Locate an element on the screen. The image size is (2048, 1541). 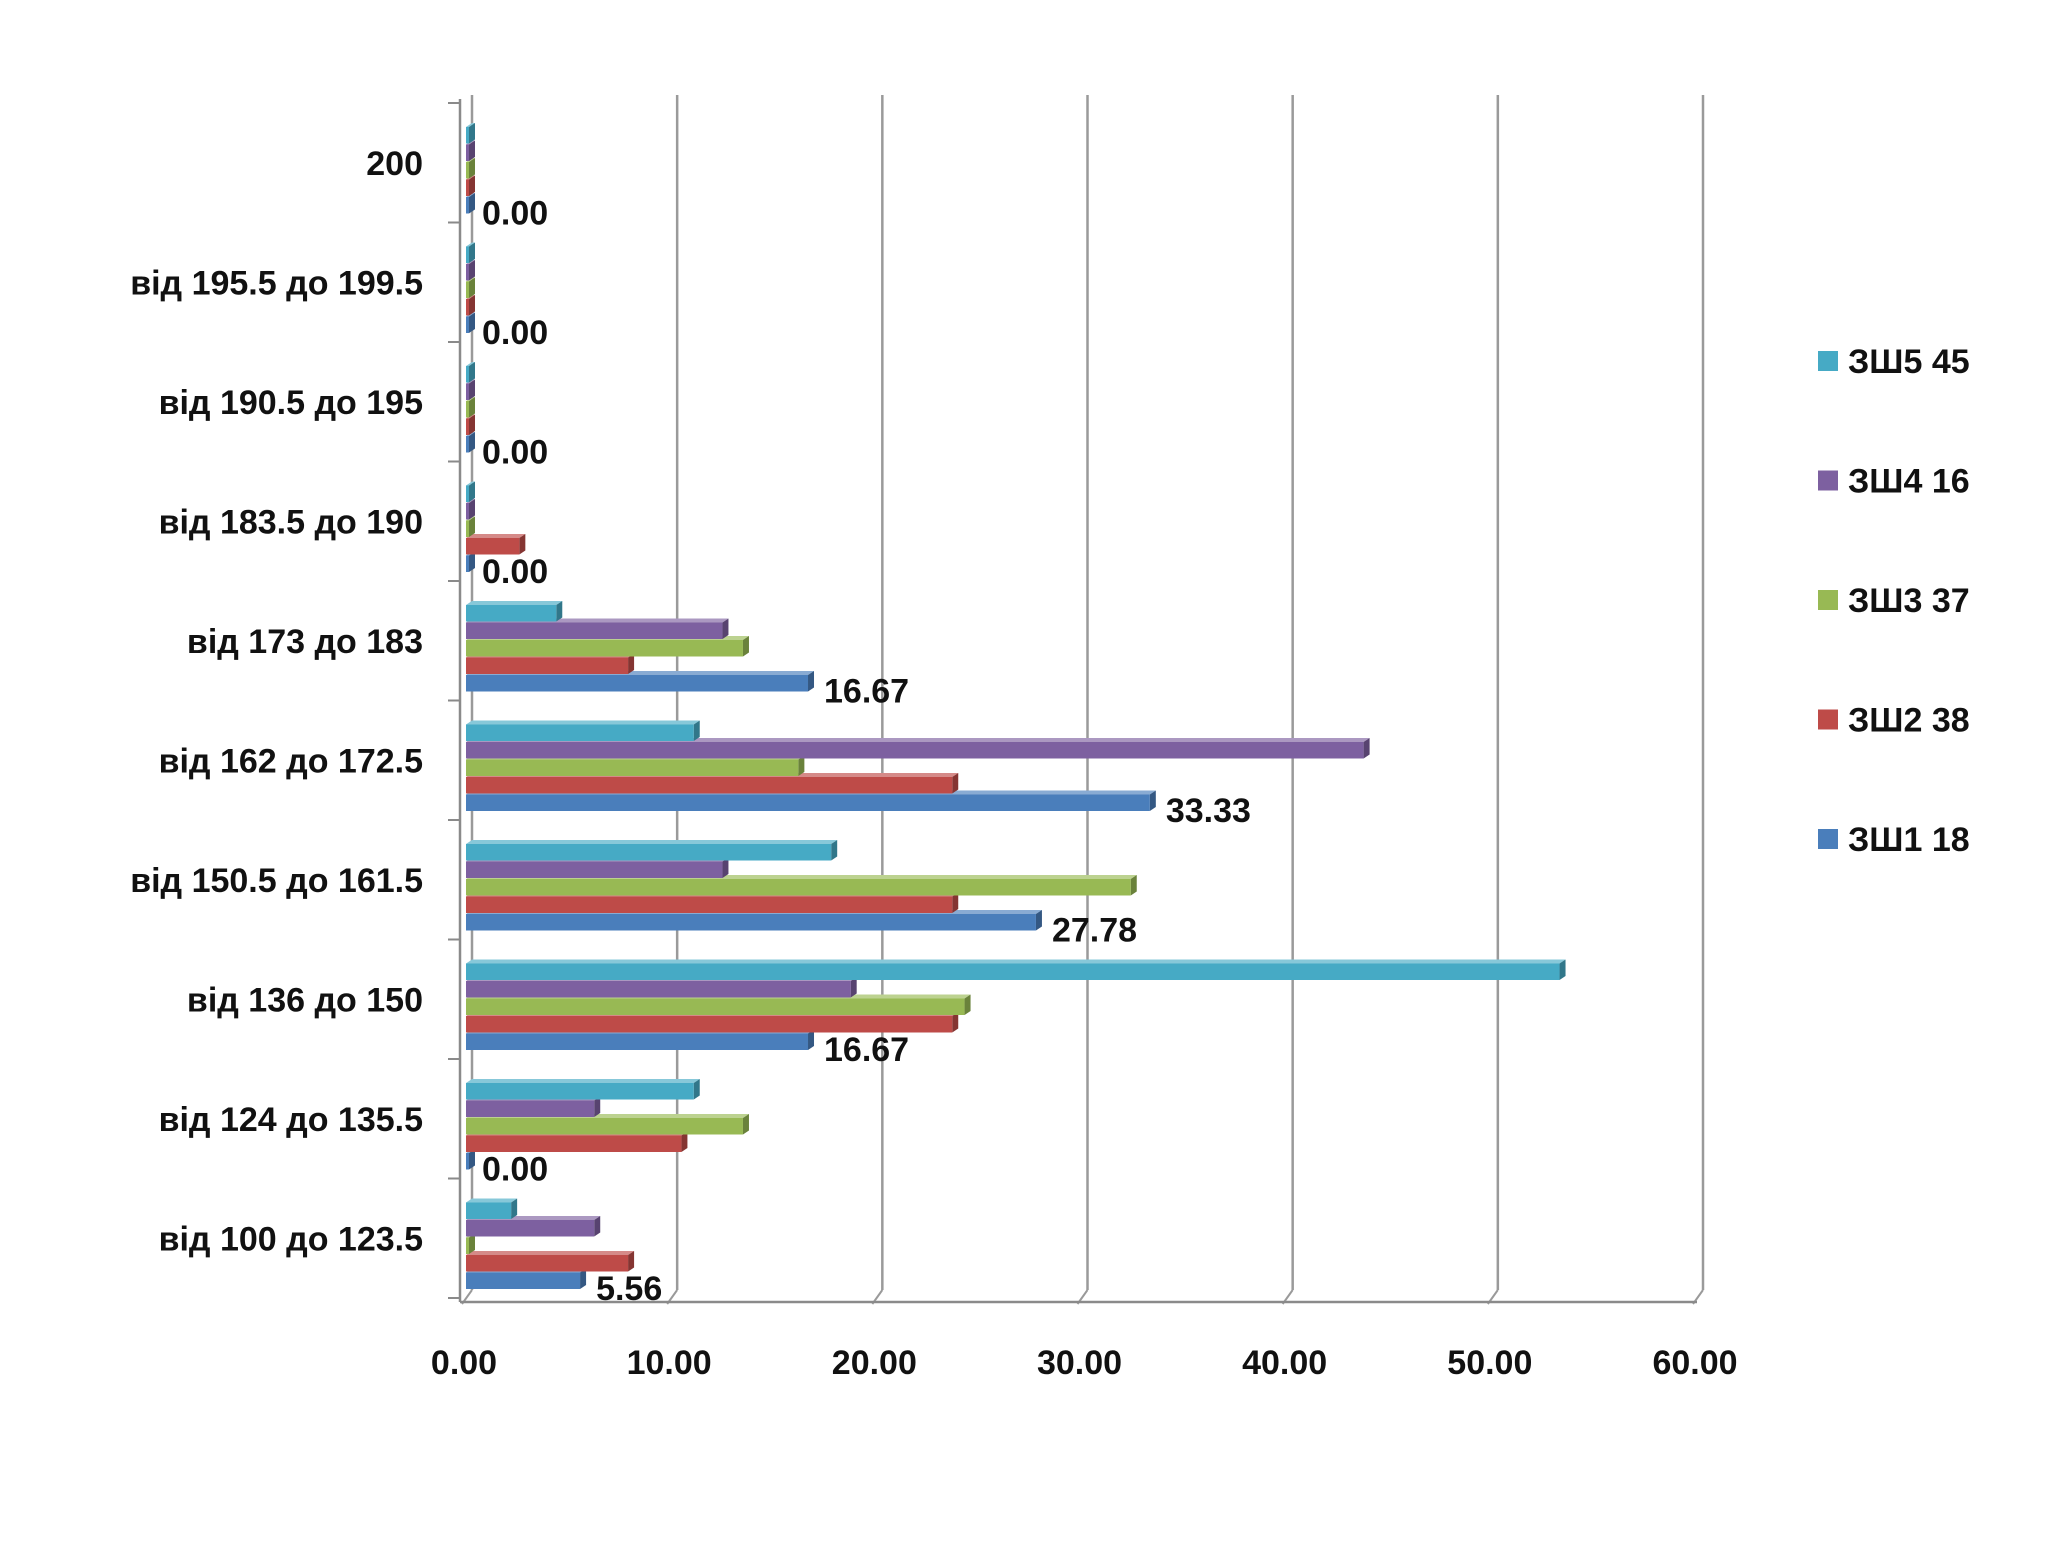
legend: ЗШ5 45 ЗШ4 16 ЗШ3 37 ЗШ2 38 ЗШ1 18 is located at coordinates (1894, 601).